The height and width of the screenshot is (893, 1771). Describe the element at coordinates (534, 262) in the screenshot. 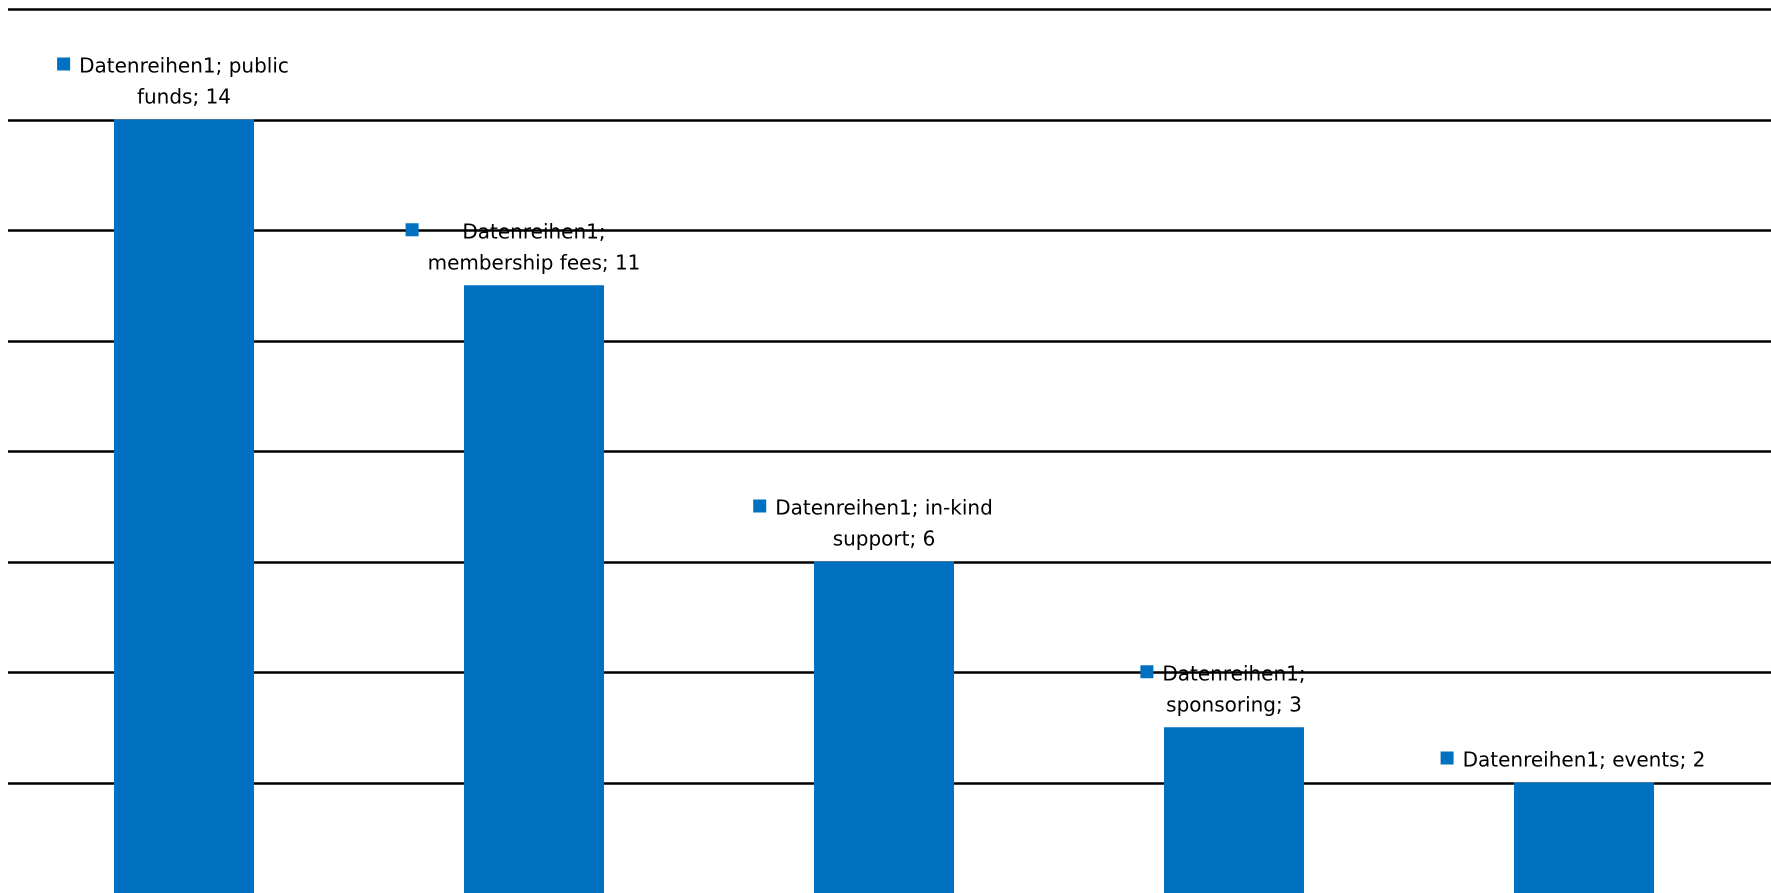

I see `data-label-text: membership fees; 11` at that location.